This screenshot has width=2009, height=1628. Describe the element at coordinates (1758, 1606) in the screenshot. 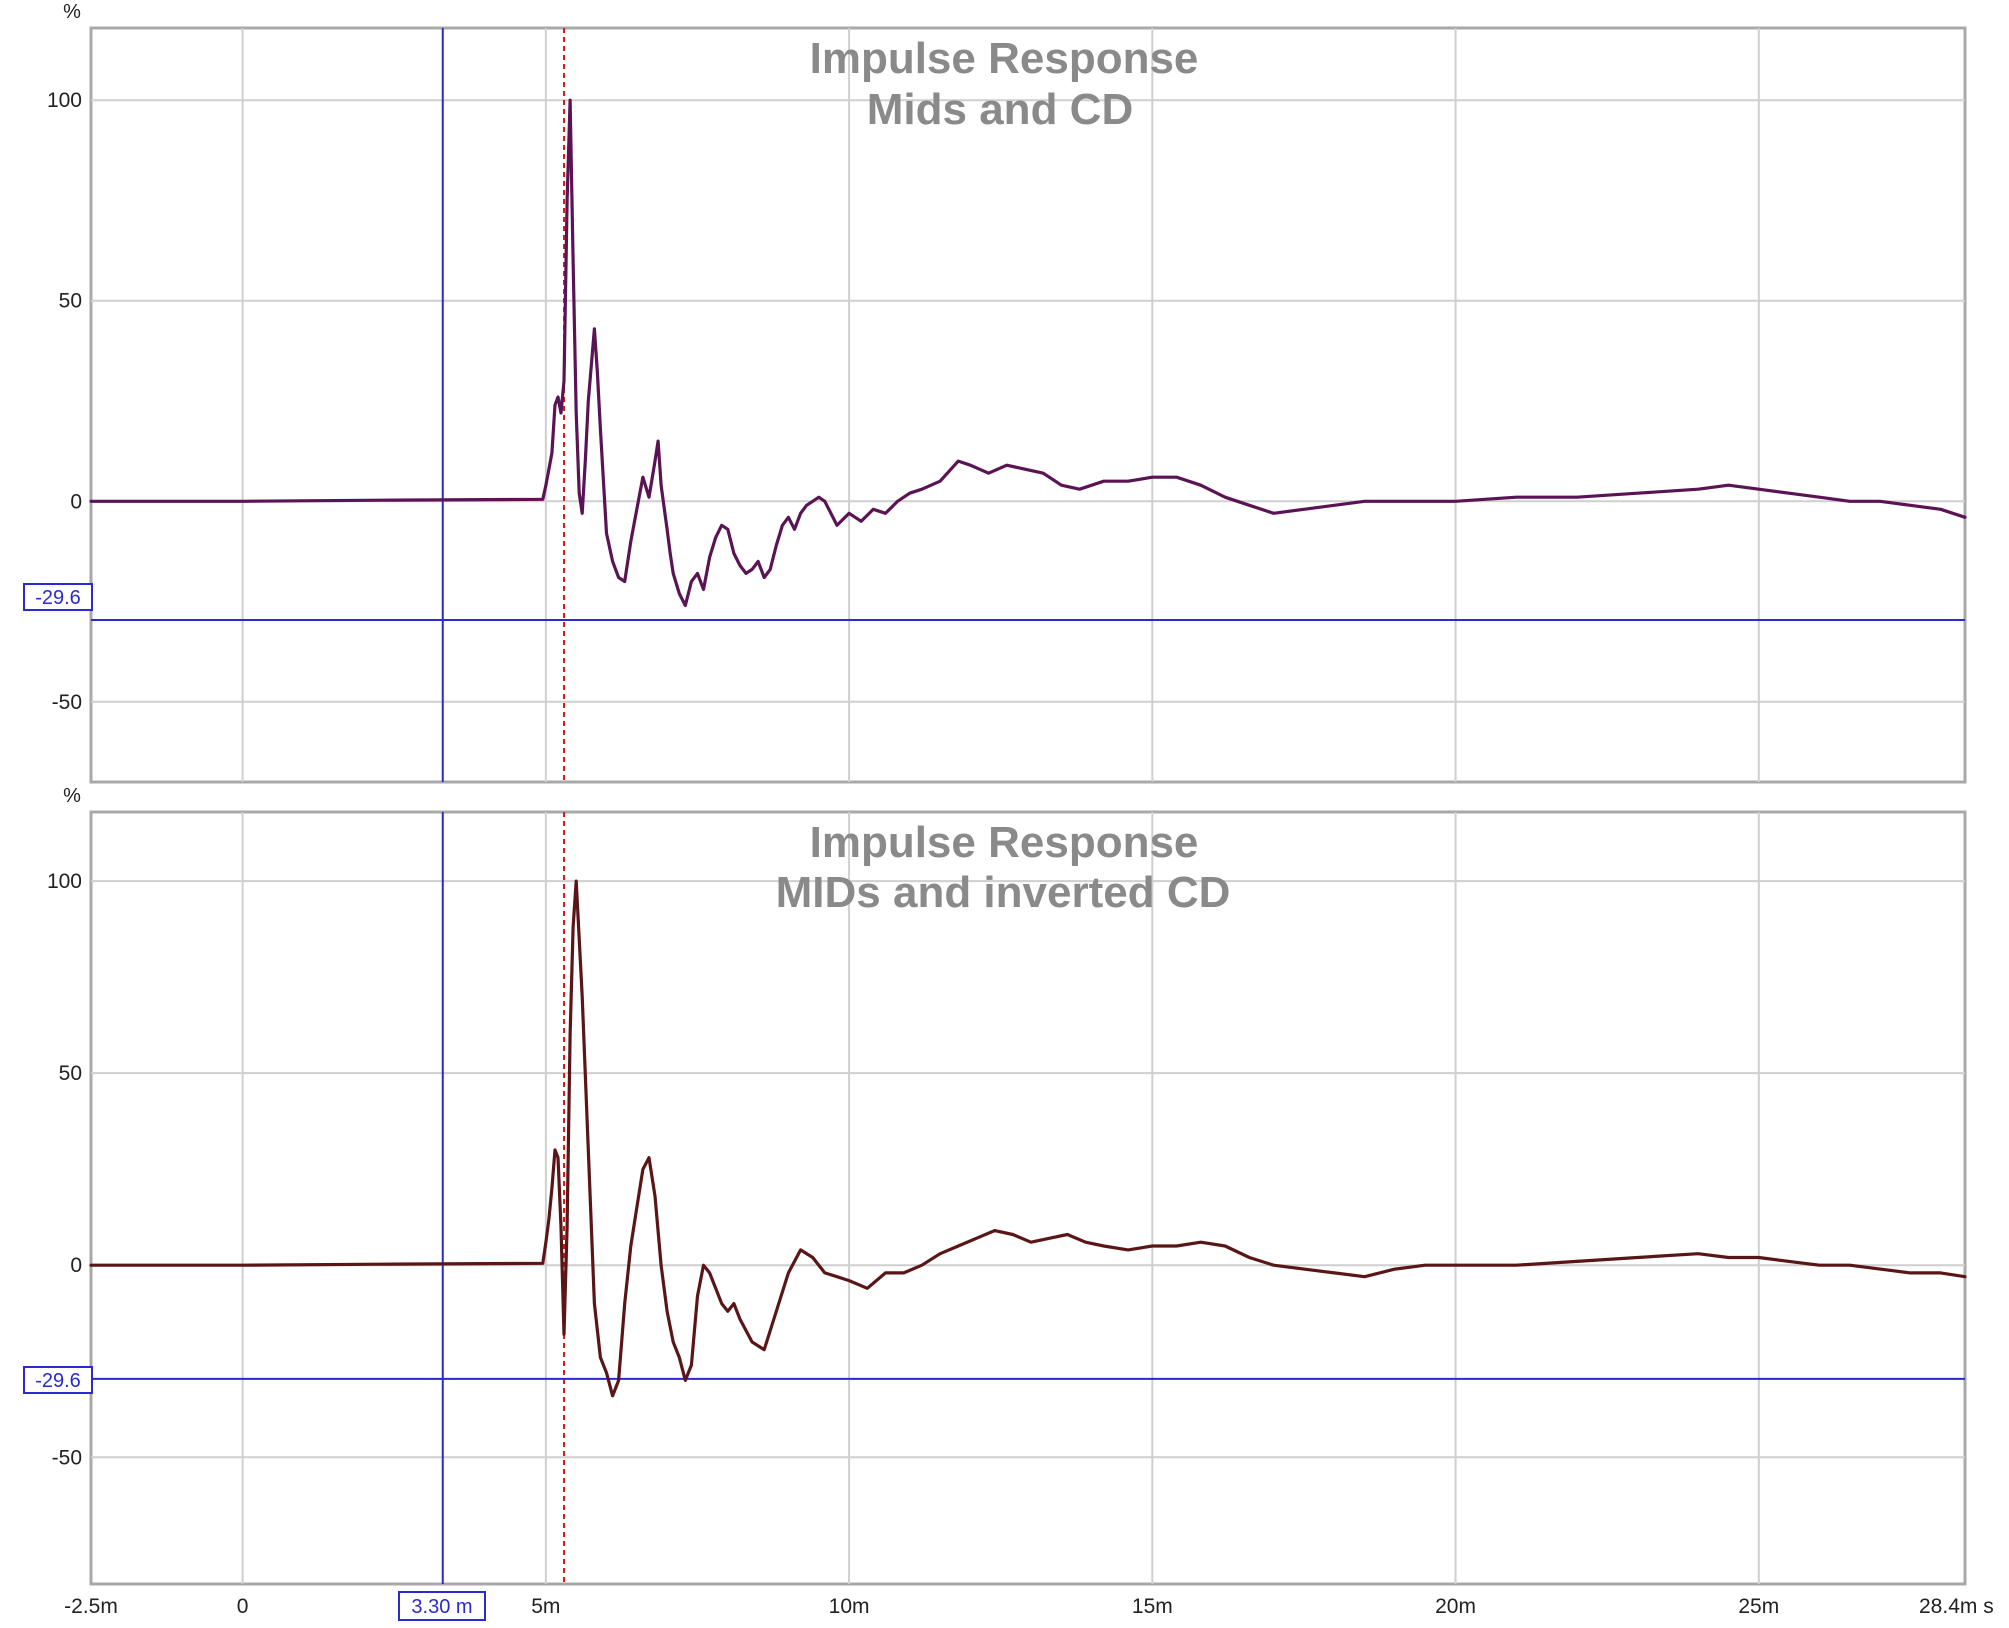

I see `x-tick-label: 25m` at that location.